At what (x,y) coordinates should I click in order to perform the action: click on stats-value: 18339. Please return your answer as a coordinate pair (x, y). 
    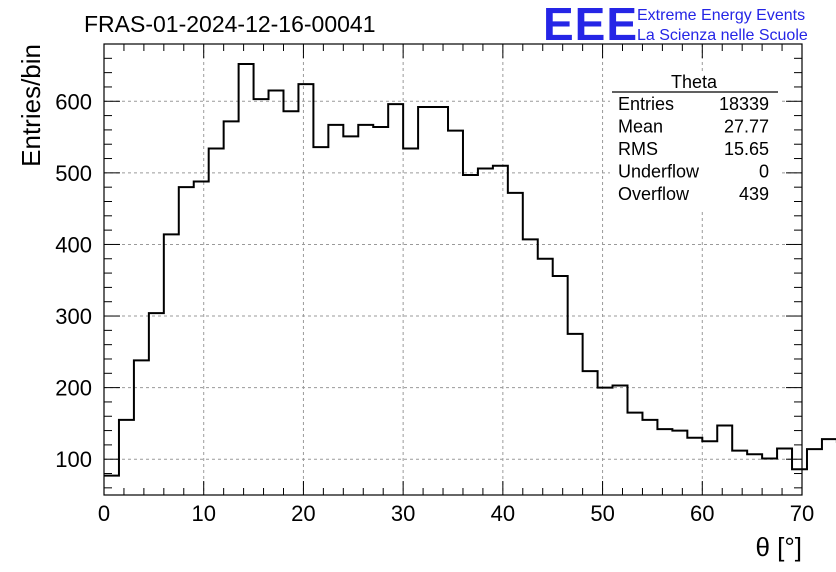
    Looking at the image, I should click on (744, 104).